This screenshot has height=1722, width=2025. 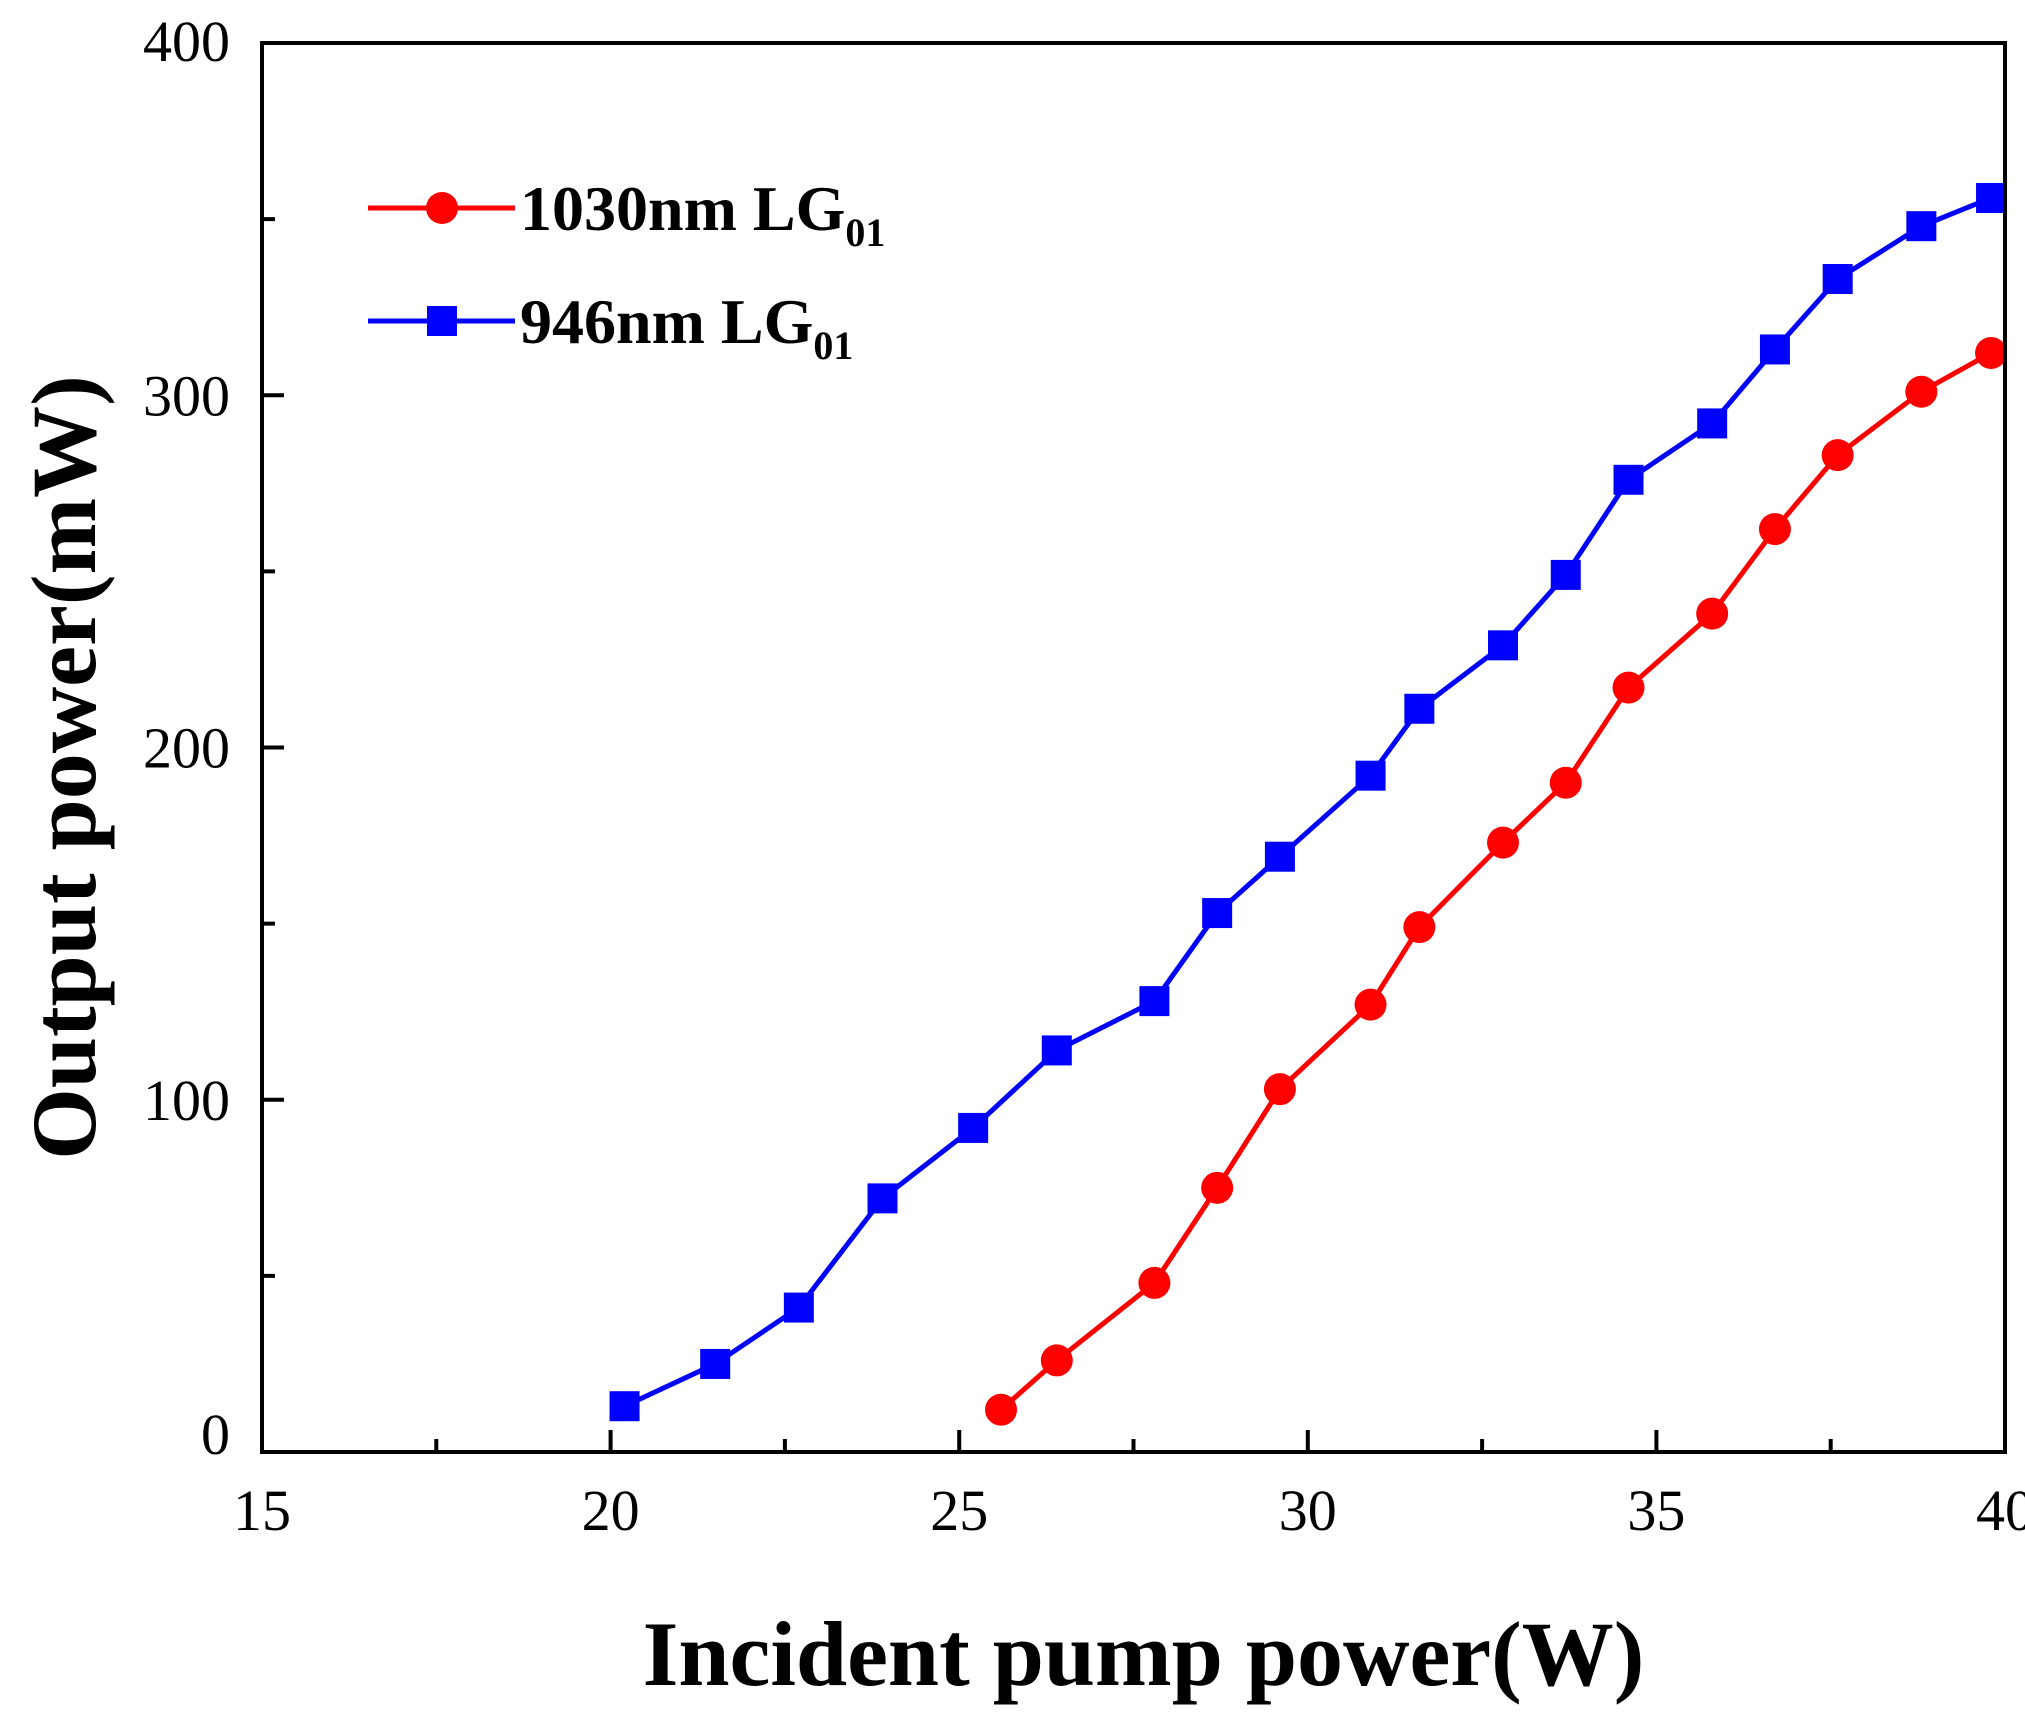 What do you see at coordinates (626, 270) in the screenshot?
I see `legend: 1030nm LG01 946nm LG01` at bounding box center [626, 270].